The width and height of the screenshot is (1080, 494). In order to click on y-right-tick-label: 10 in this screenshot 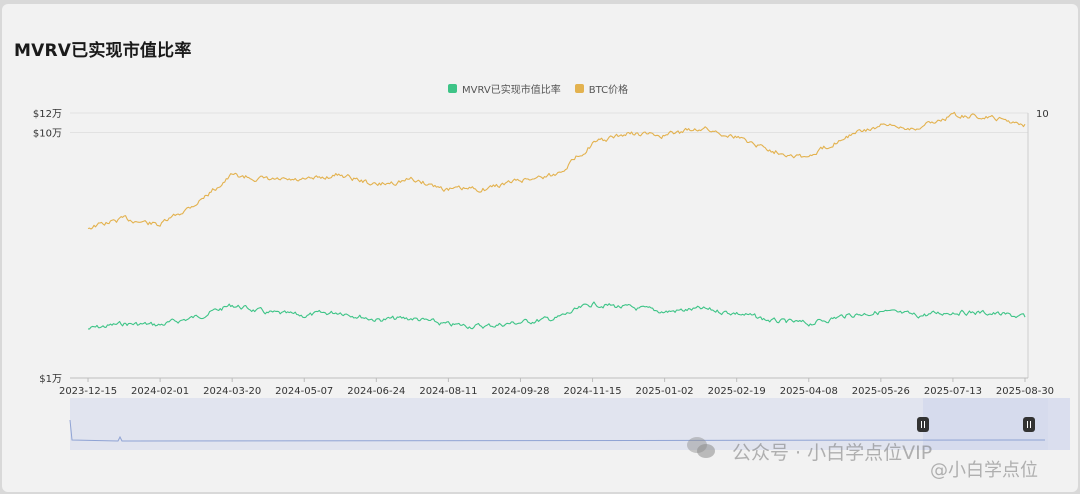, I will do `click(1042, 114)`.